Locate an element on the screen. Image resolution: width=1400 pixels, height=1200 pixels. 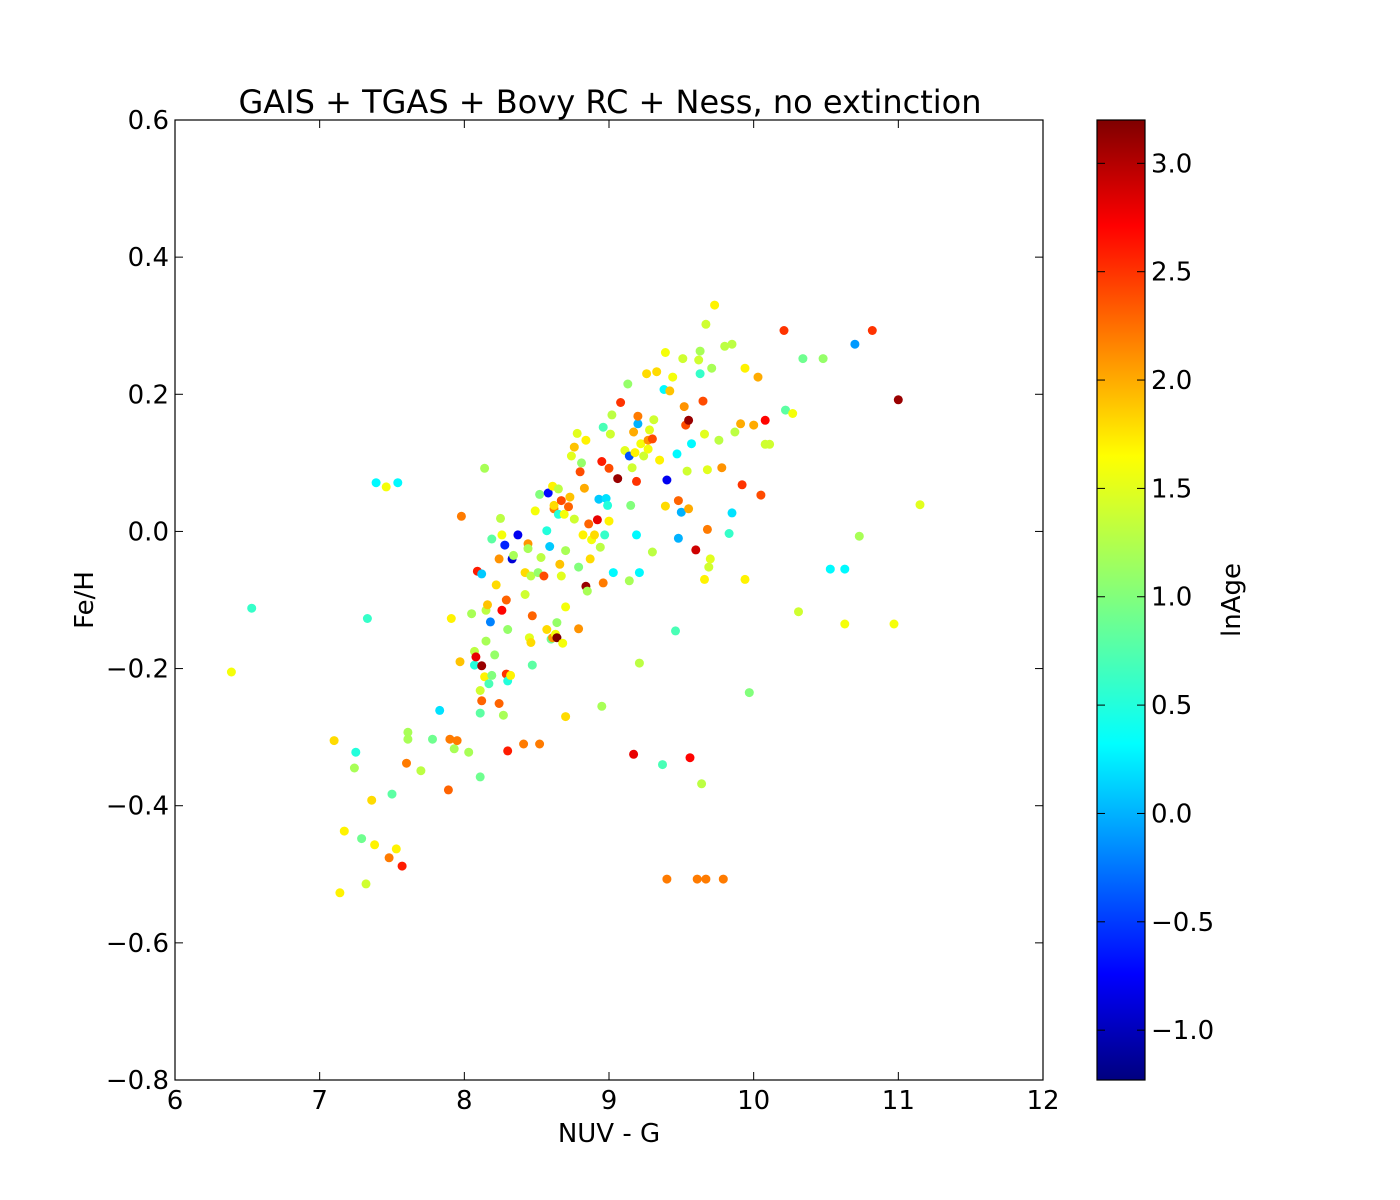
x-tick-label: 10 is located at coordinates (753, 1101).